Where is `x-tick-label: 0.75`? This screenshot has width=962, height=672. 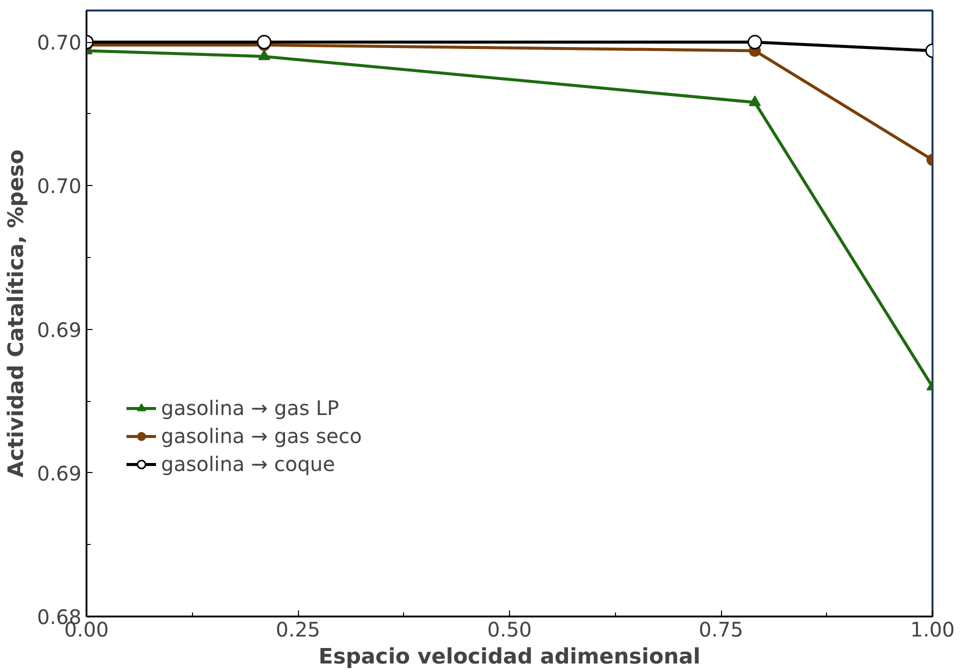 x-tick-label: 0.75 is located at coordinates (721, 630).